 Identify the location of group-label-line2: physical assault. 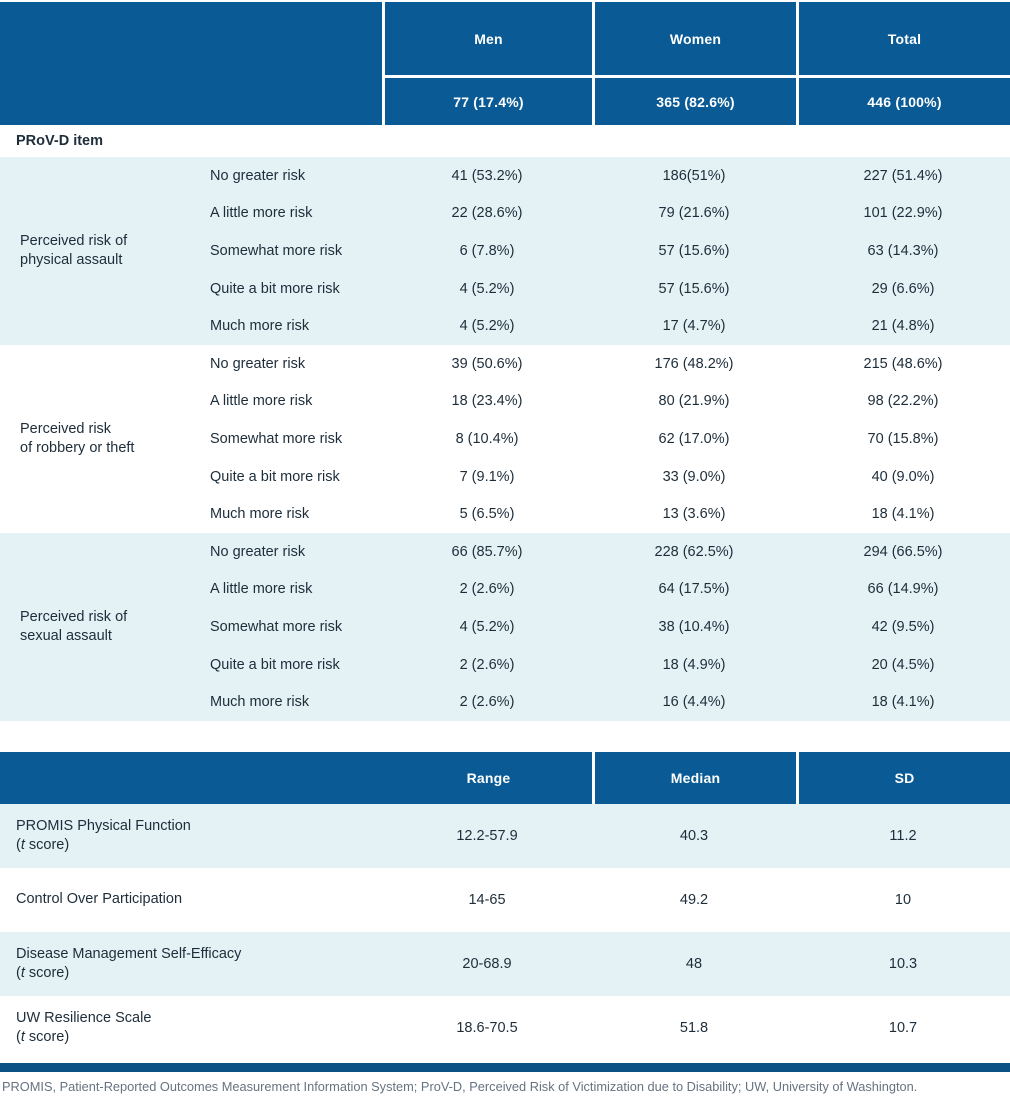
(71, 259).